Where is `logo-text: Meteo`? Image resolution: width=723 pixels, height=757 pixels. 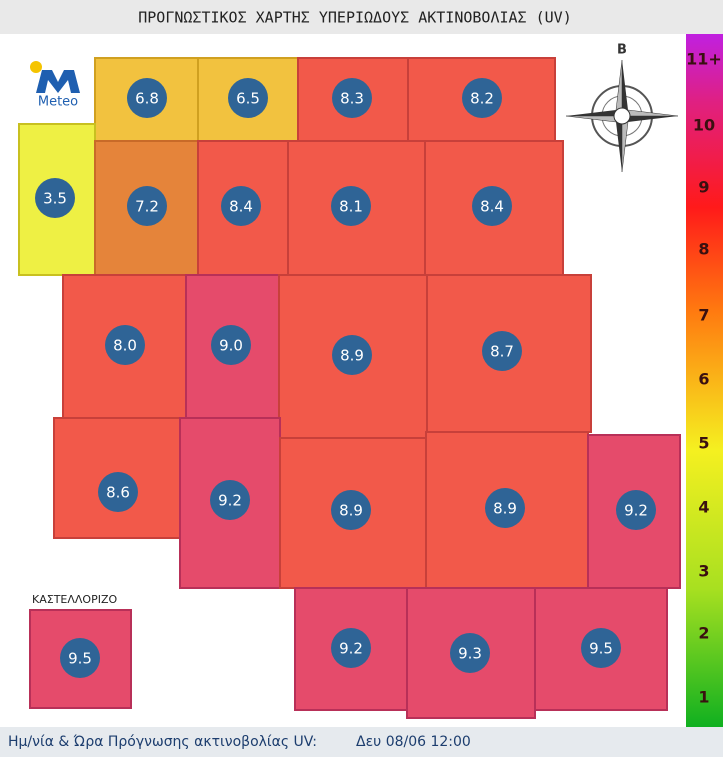 logo-text: Meteo is located at coordinates (58, 102).